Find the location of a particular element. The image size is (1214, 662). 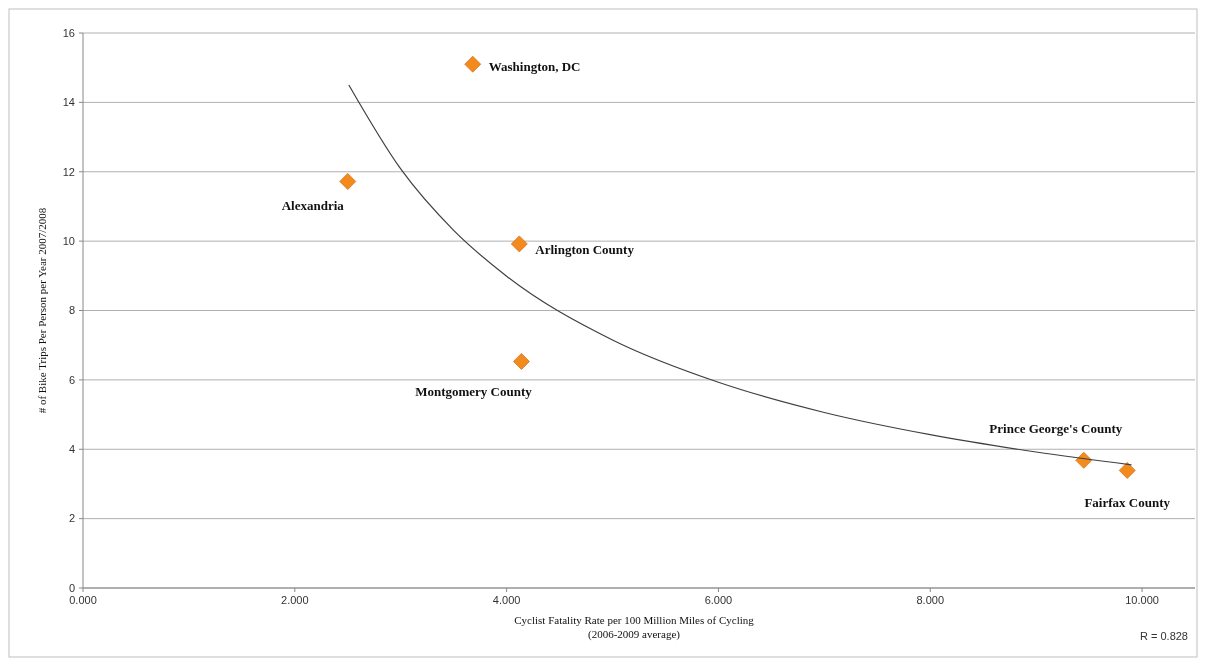

x-tick-label: 10.000 is located at coordinates (1142, 600).